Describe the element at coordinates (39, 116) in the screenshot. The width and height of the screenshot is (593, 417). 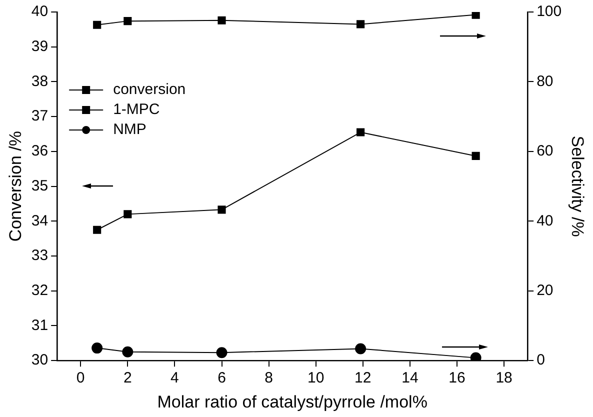
I see `y-tick-label: 37` at that location.